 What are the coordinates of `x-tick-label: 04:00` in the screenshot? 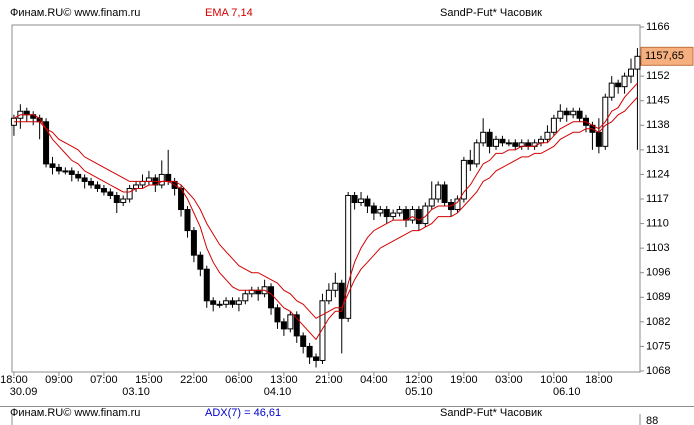 It's located at (374, 380).